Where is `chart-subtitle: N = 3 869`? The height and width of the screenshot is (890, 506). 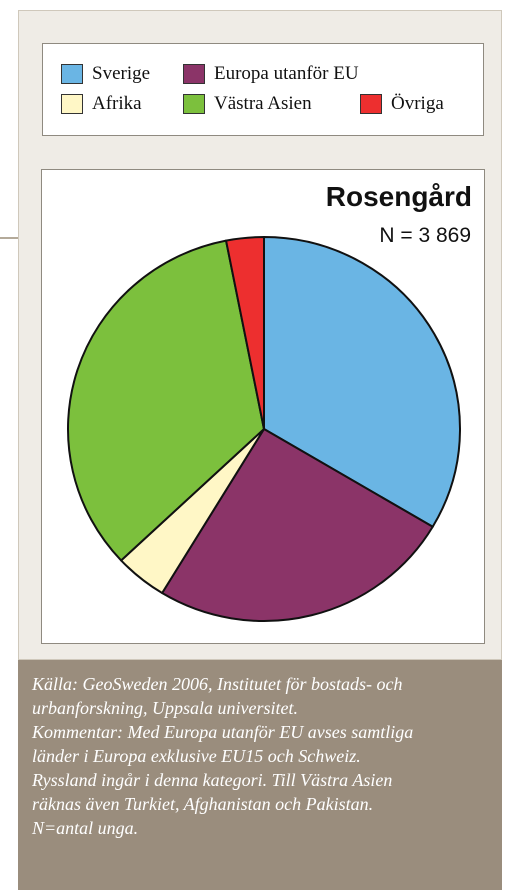 chart-subtitle: N = 3 869 is located at coordinates (425, 235).